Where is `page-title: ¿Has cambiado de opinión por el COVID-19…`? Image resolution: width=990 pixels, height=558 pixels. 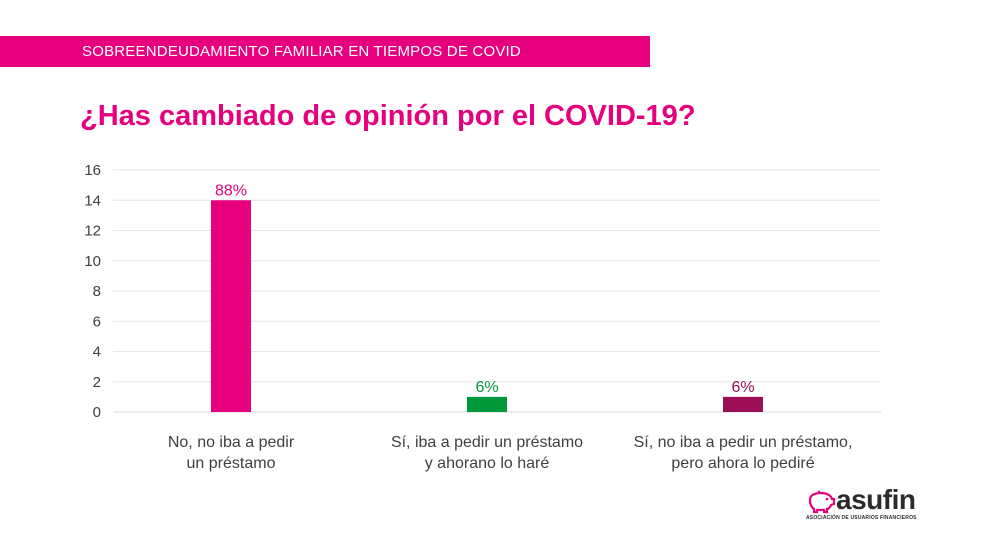 page-title: ¿Has cambiado de opinión por el COVID-19… is located at coordinates (388, 116).